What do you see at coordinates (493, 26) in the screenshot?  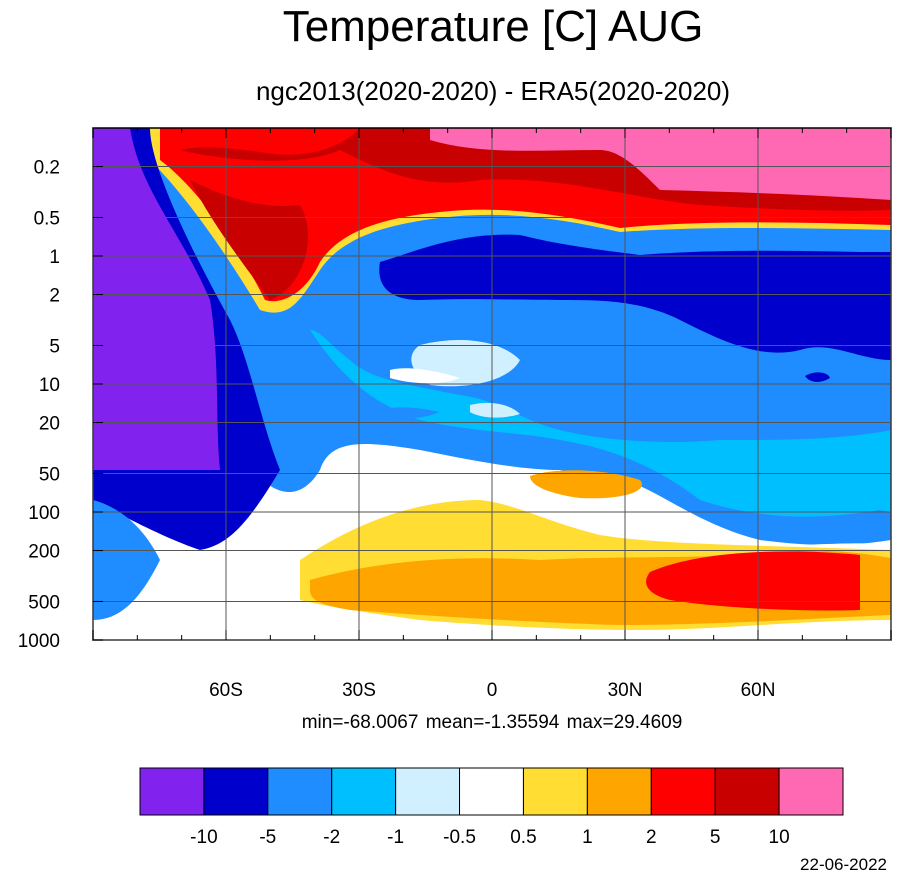 I see `chart-title: Temperature [C] AUG` at bounding box center [493, 26].